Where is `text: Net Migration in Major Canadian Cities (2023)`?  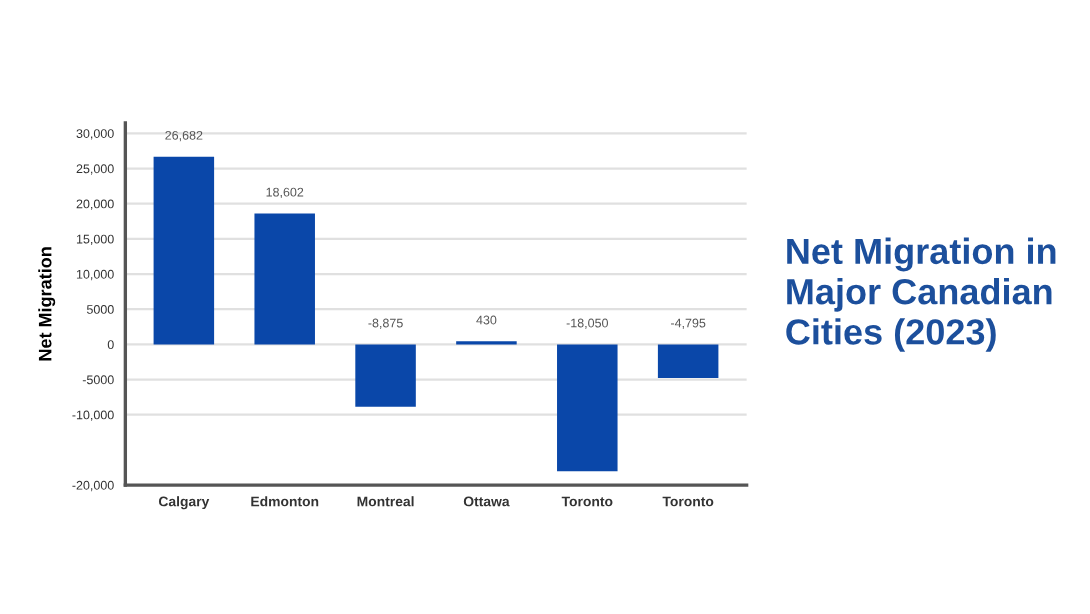 text: Net Migration in Major Canadian Cities (2023) is located at coordinates (921, 294).